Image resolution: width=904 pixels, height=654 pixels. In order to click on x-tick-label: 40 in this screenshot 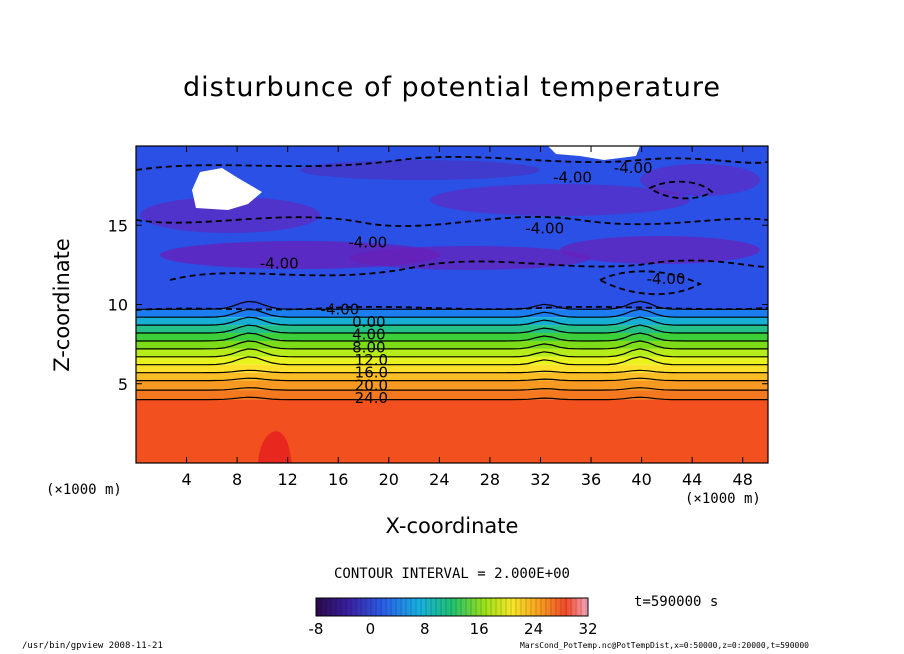, I will do `click(641, 479)`.